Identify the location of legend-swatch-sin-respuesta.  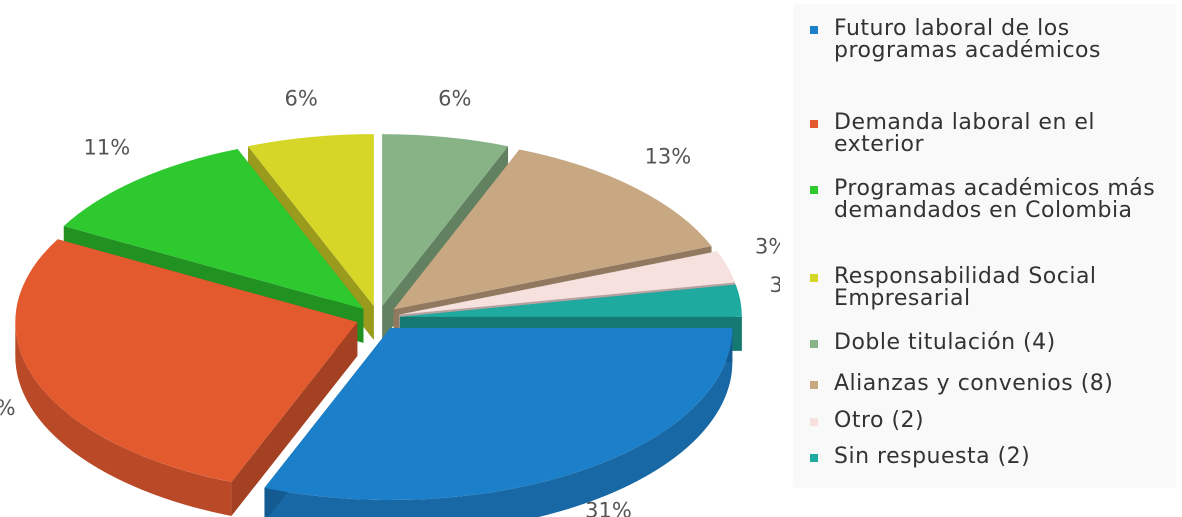
(814, 458).